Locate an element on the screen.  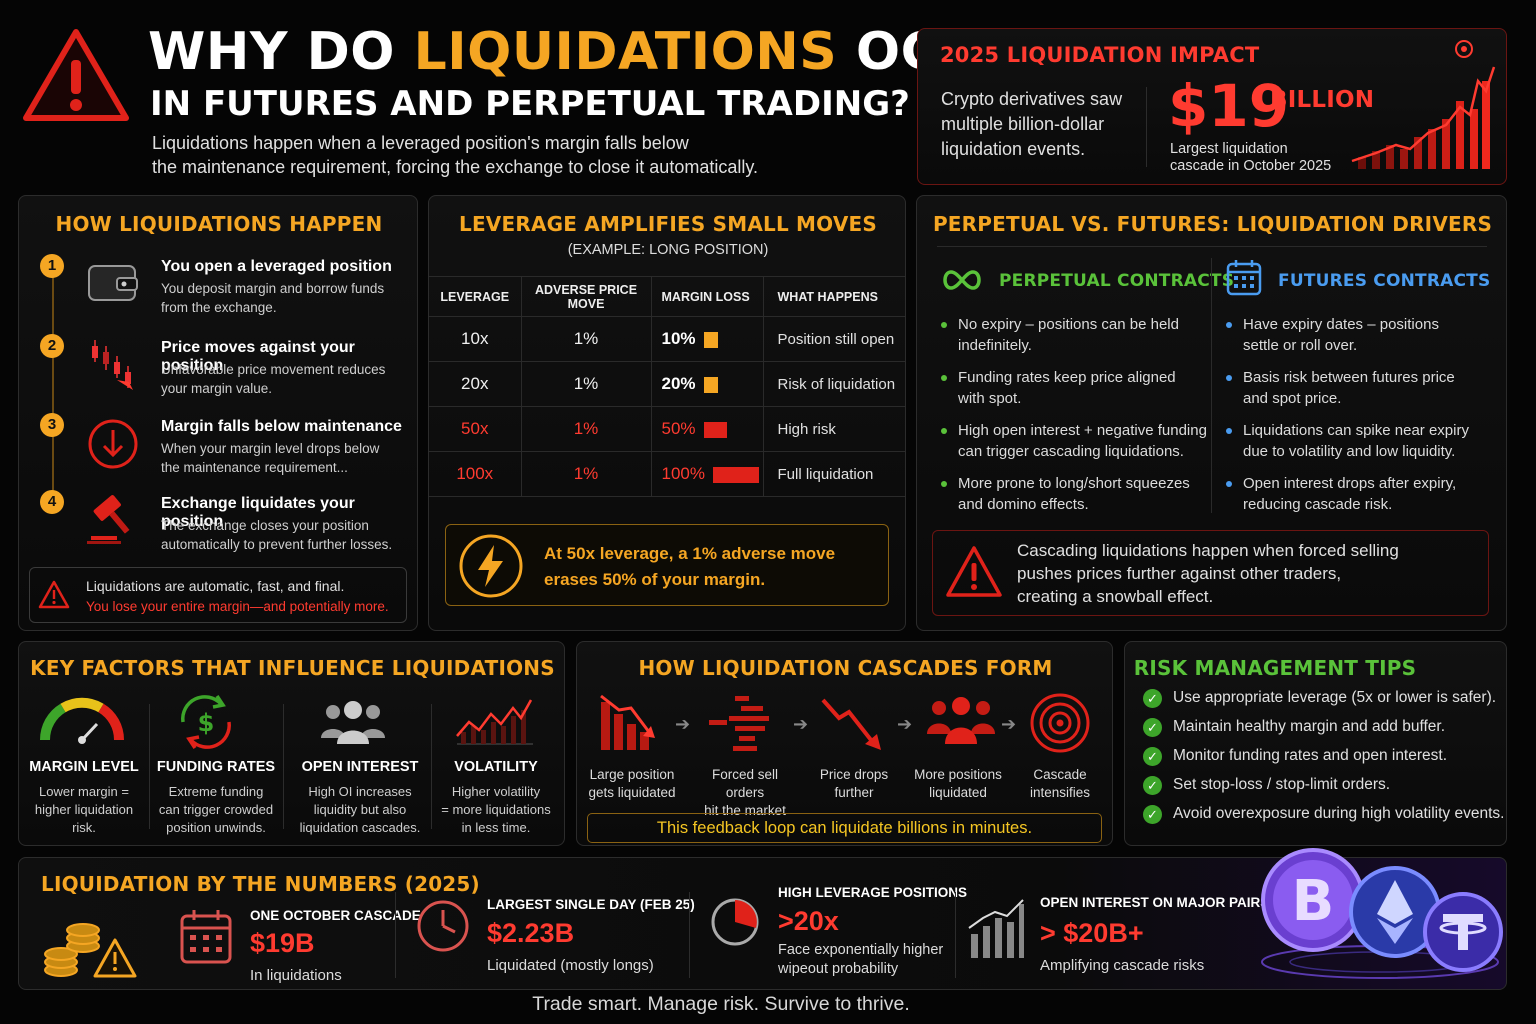
leverage-cell: 20x is located at coordinates (475, 384).